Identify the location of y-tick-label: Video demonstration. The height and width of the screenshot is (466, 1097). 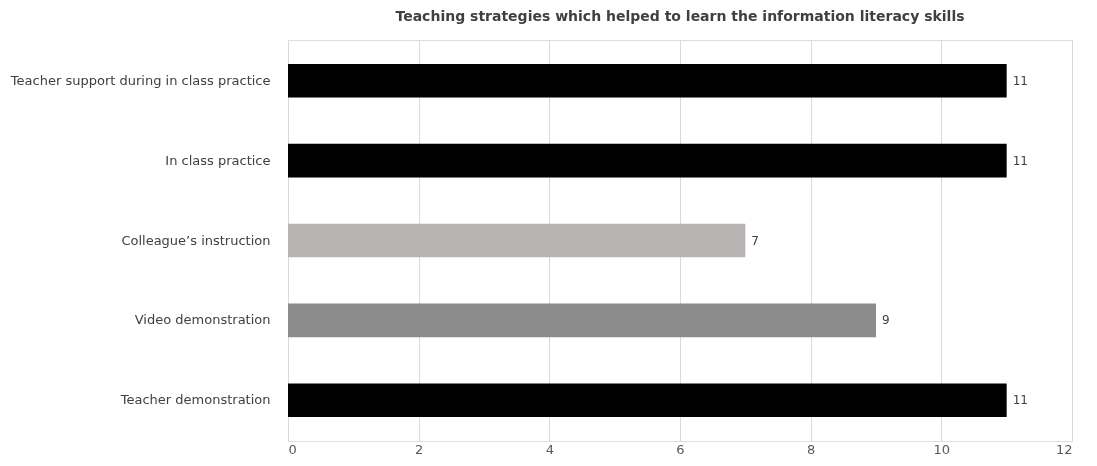
(202, 320).